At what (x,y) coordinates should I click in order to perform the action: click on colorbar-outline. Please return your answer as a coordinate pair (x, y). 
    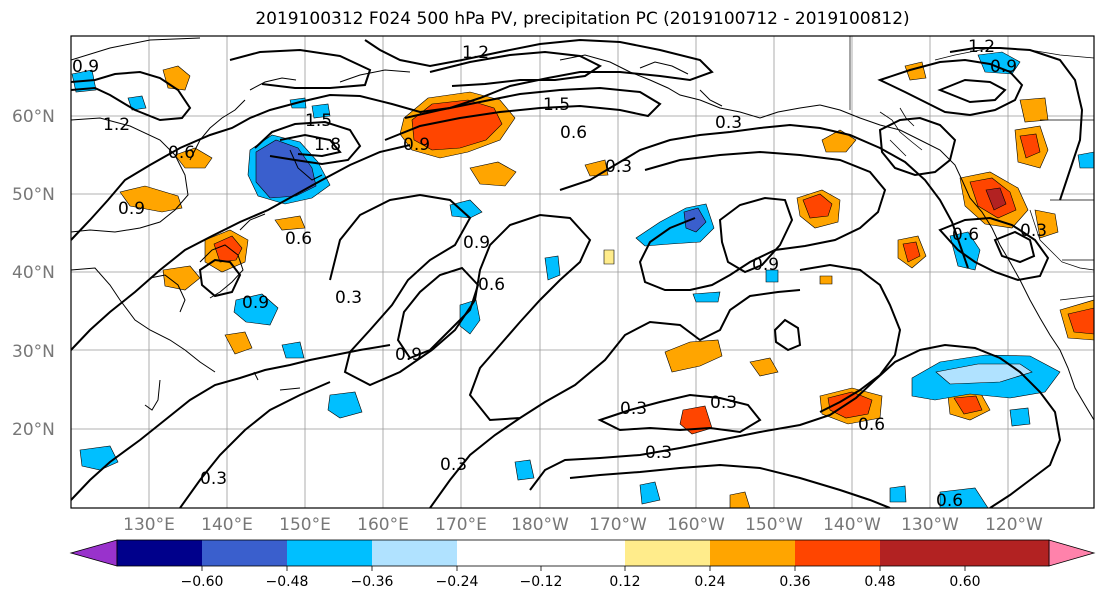
    Looking at the image, I should click on (583, 553).